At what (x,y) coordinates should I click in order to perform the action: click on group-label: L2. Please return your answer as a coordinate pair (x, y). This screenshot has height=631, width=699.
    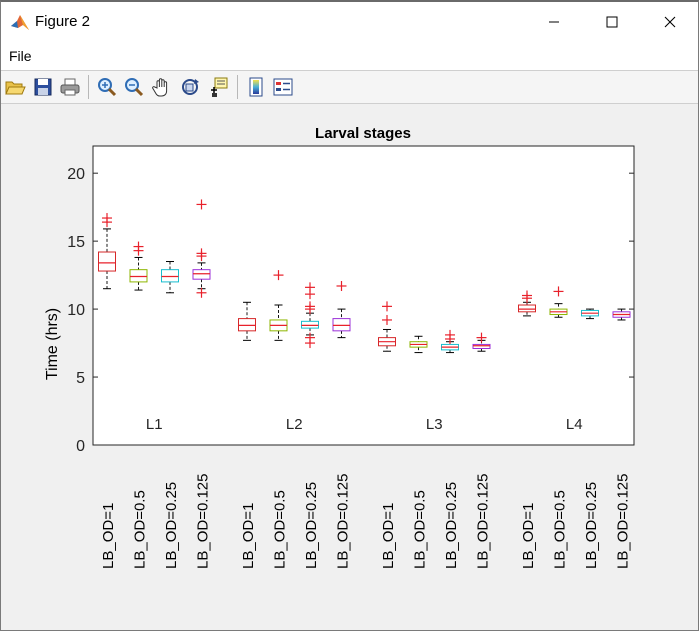
    Looking at the image, I should click on (294, 424).